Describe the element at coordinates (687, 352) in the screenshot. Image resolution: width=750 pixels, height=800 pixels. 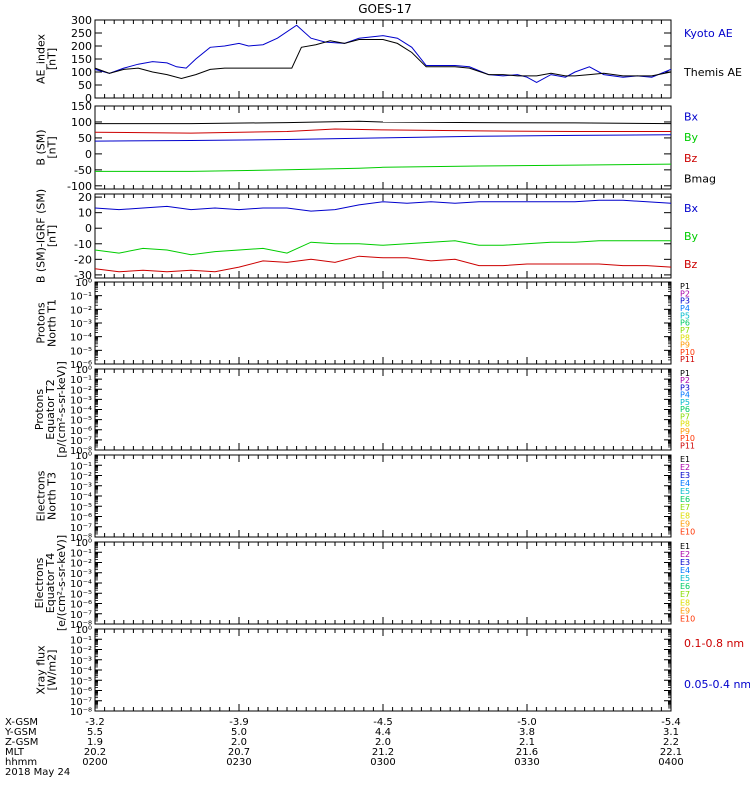
I see `channel-label: P10` at that location.